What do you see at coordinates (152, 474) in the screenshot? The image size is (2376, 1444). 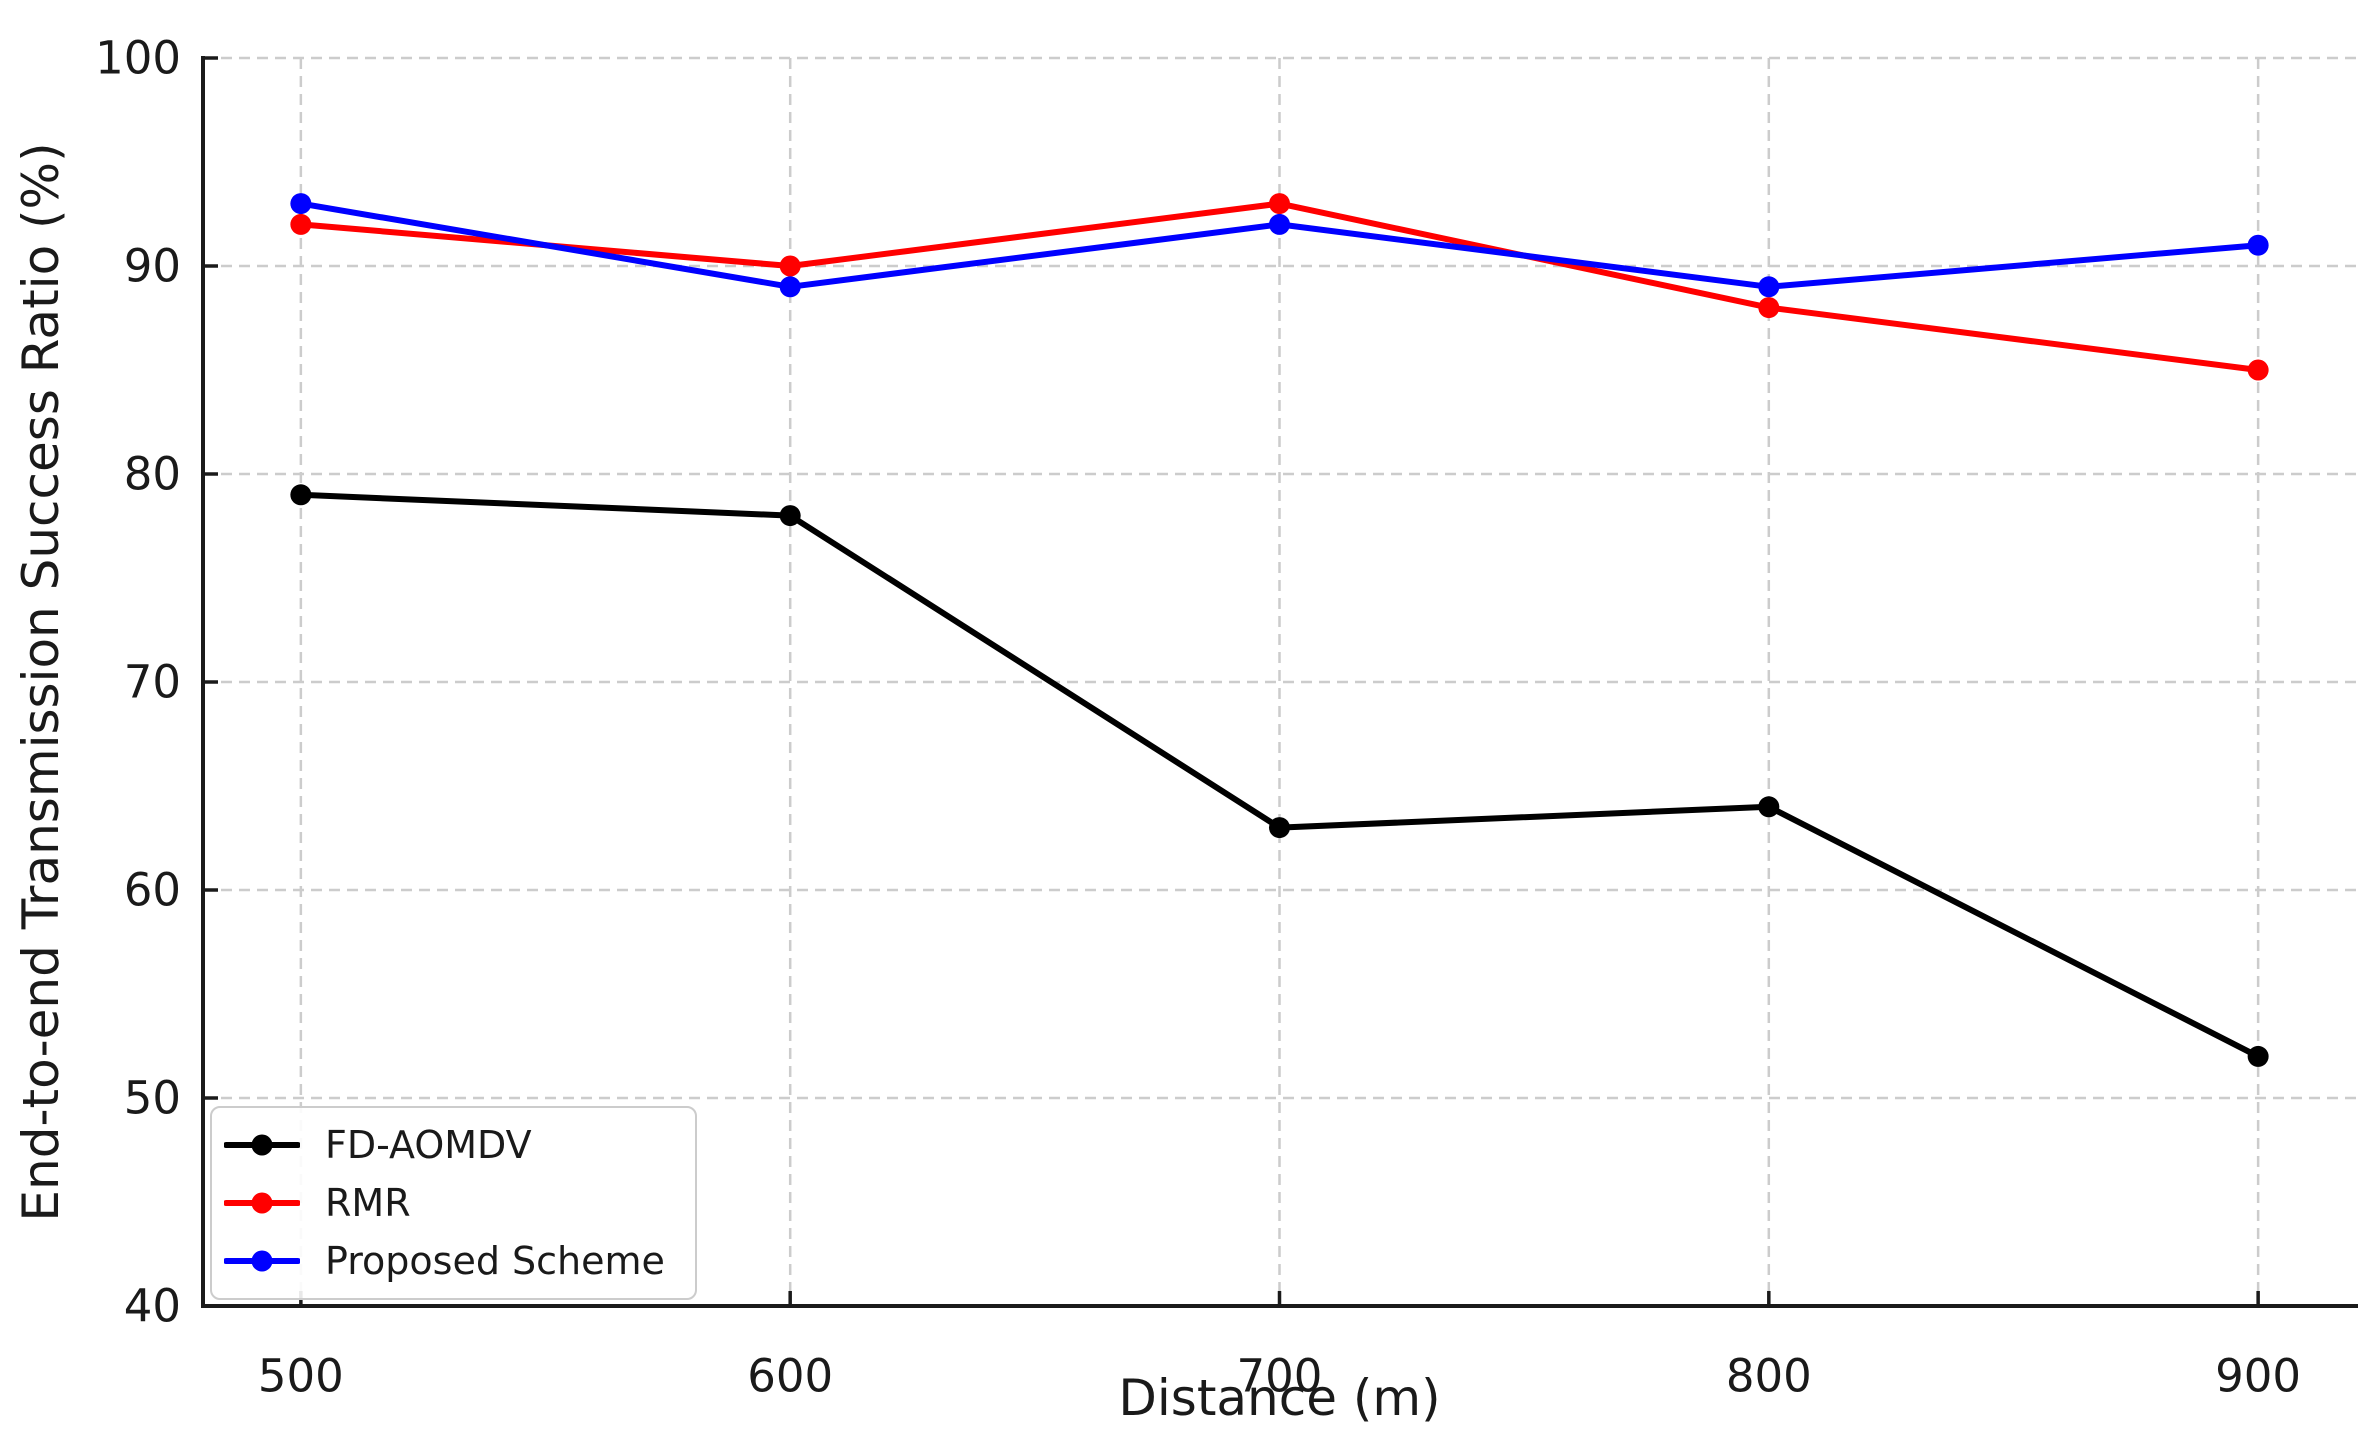 I see `y-tick-label: 80` at bounding box center [152, 474].